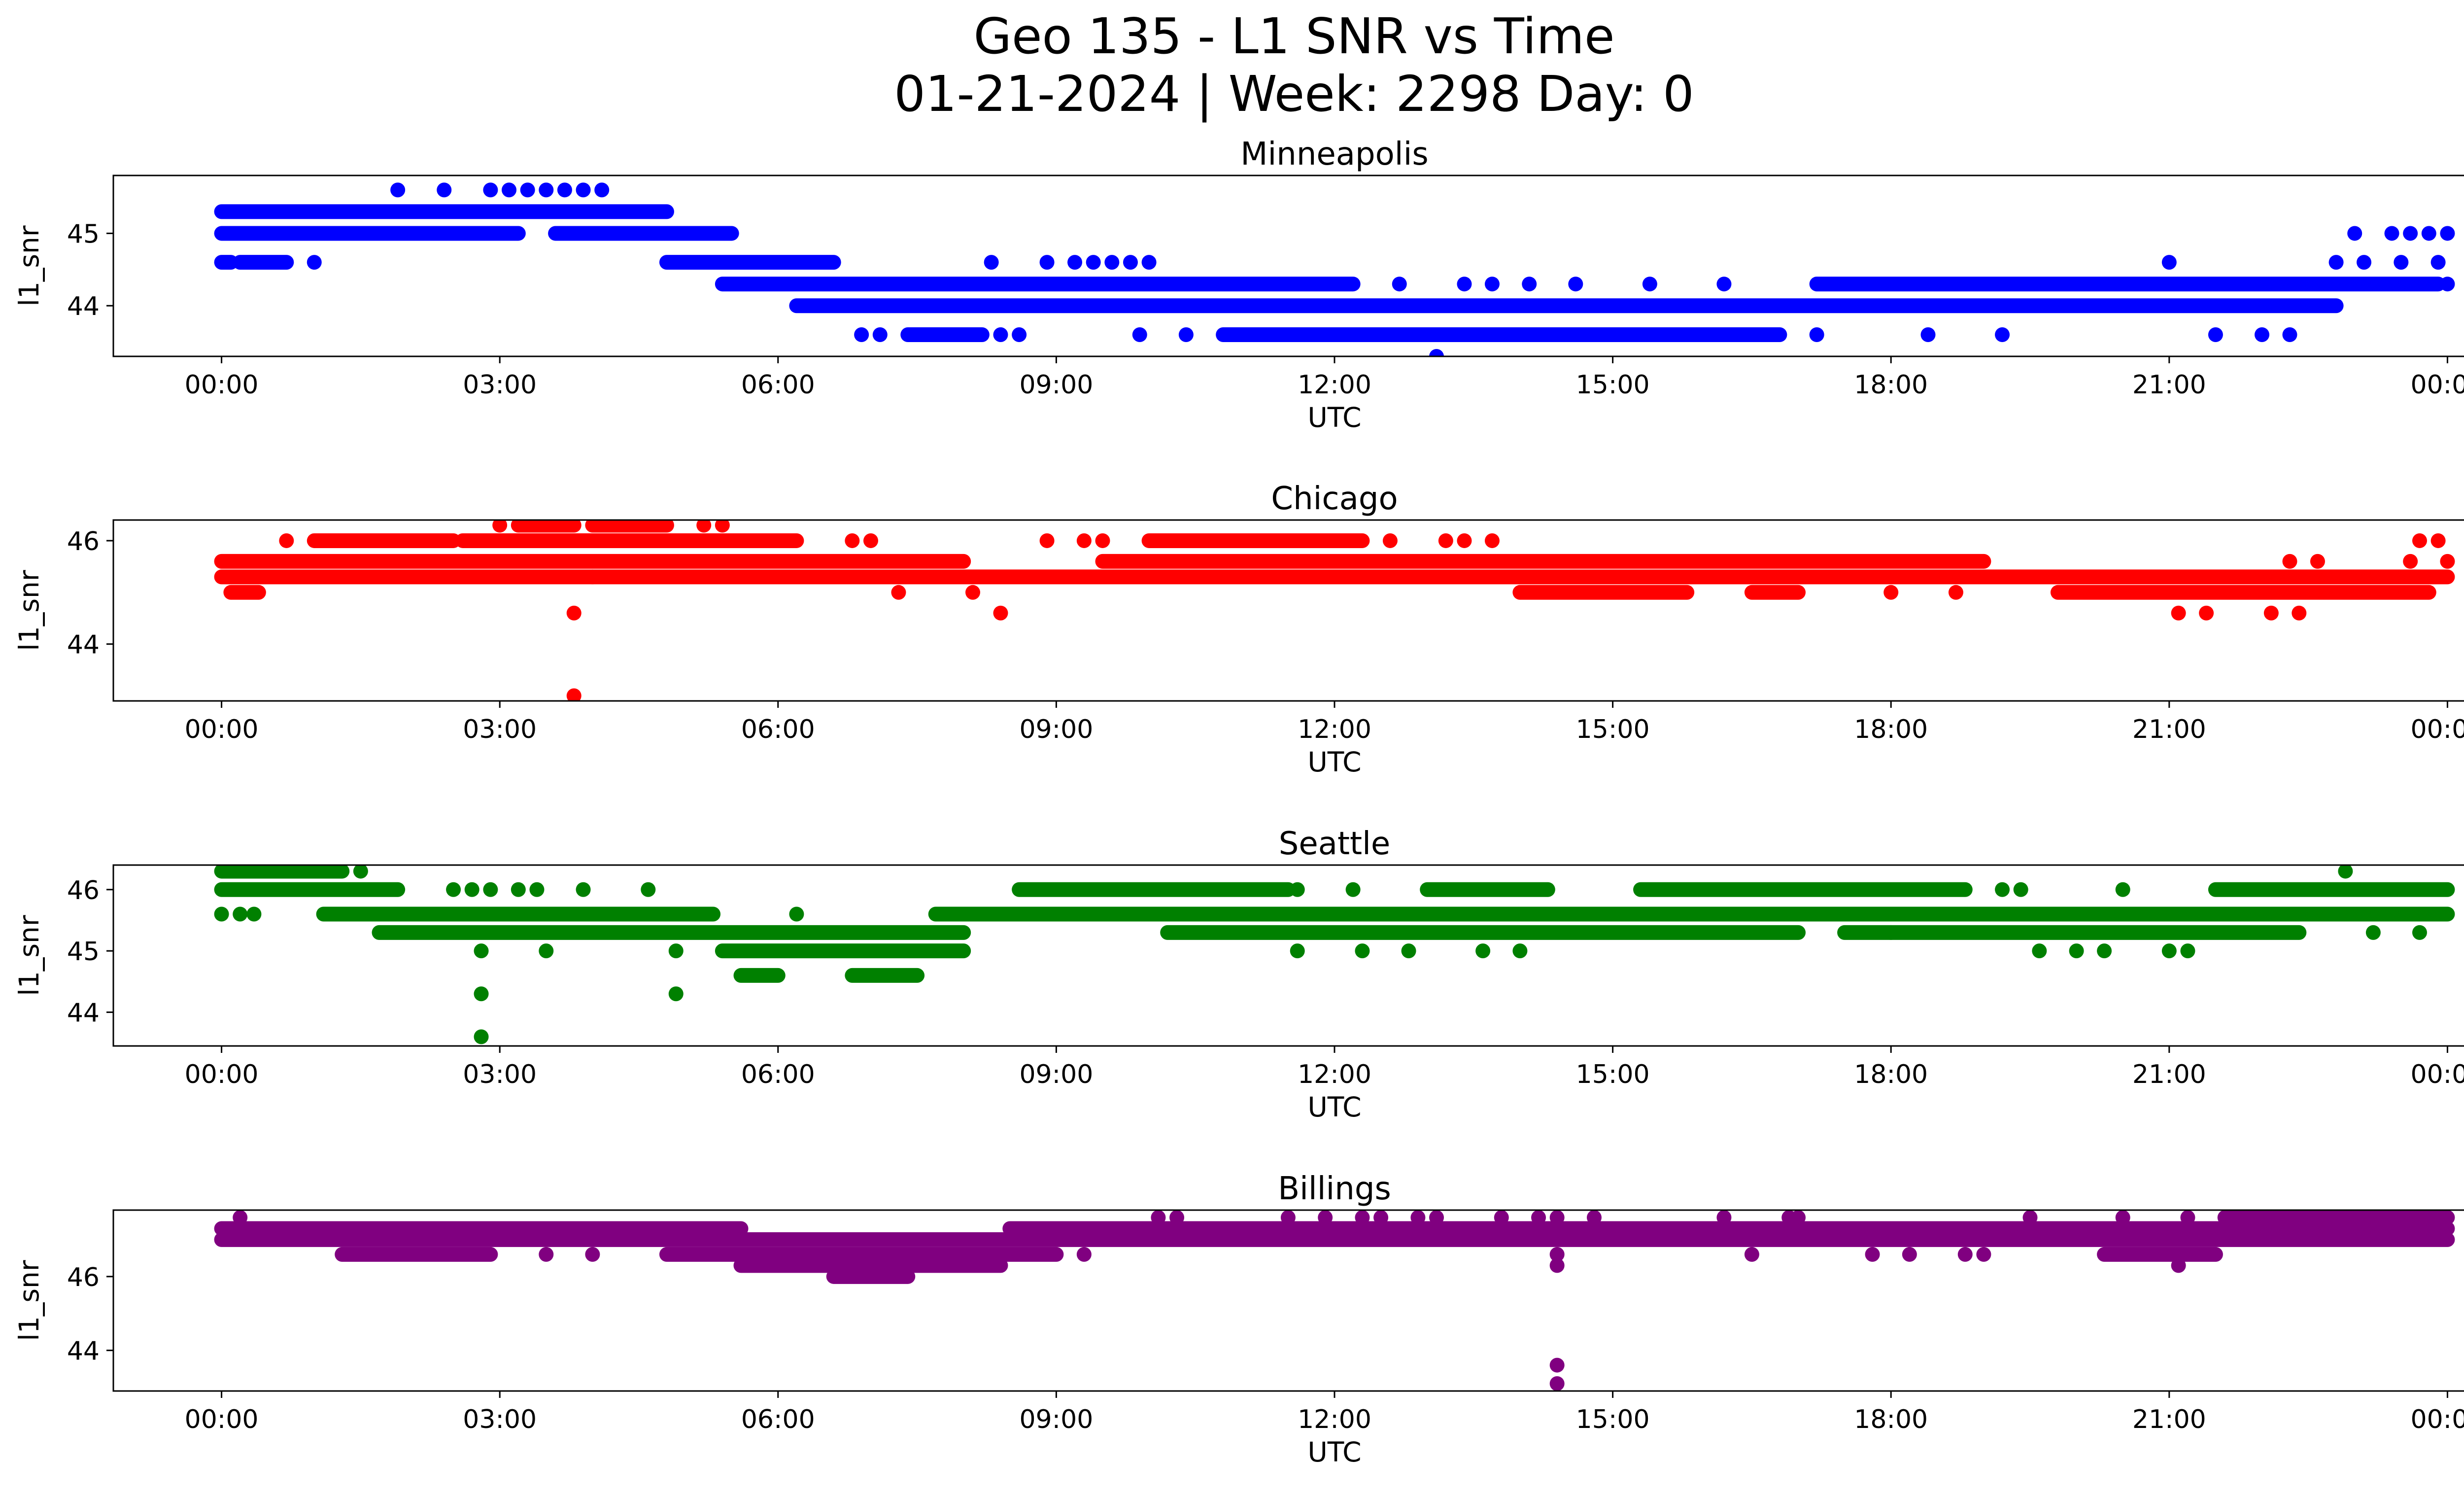  Describe the element at coordinates (29, 1300) in the screenshot. I see `y-axis-label: l1_snr` at that location.